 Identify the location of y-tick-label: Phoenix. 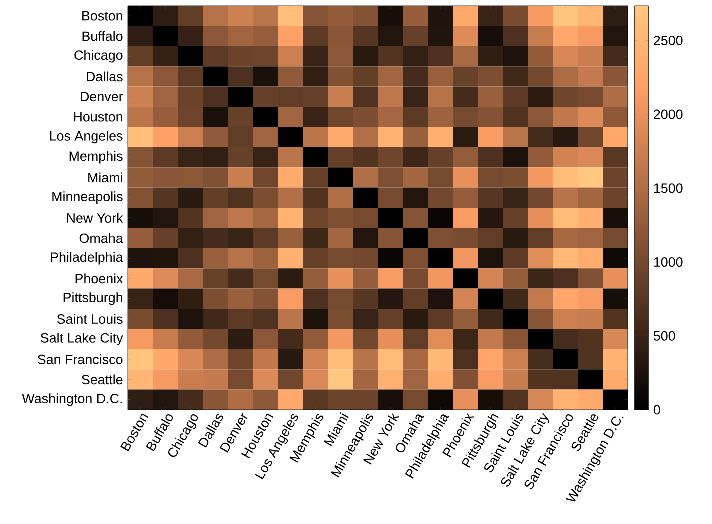
(100, 279).